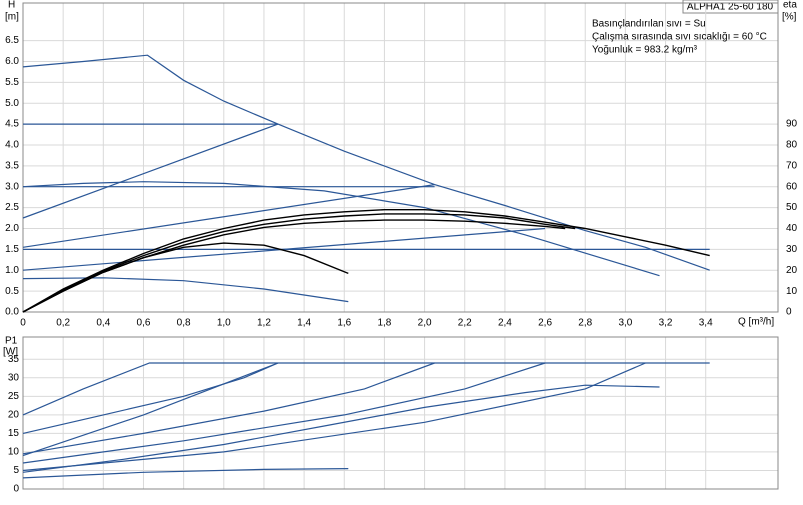  Describe the element at coordinates (144, 323) in the screenshot. I see `x-tick-label: 0,6` at that location.